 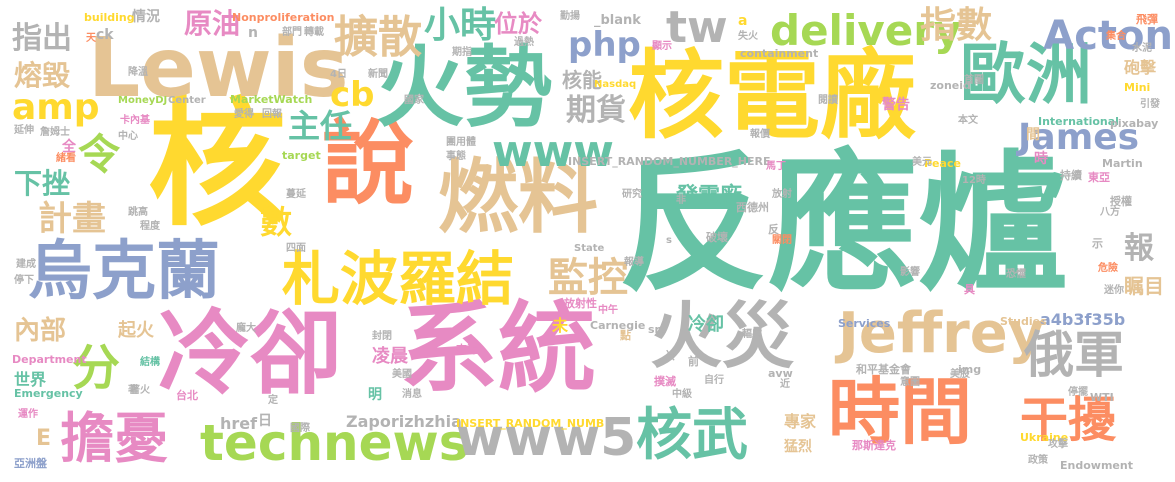 I want to click on word: 愛得, so click(x=244, y=114).